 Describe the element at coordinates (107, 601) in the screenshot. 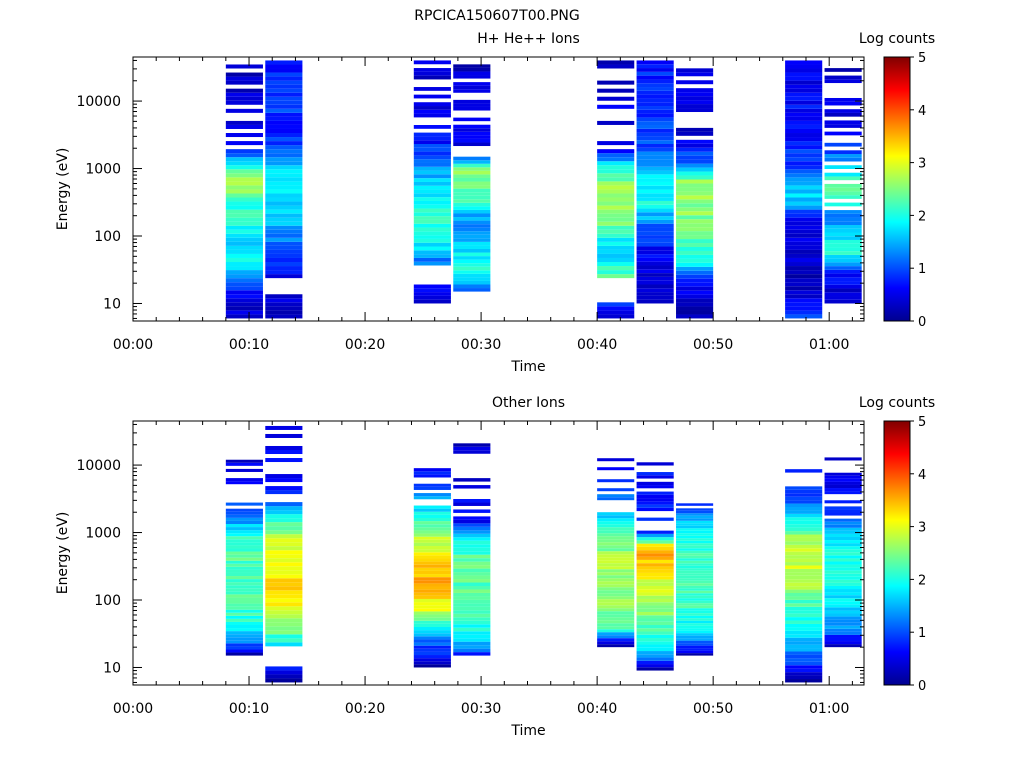

I see `y-tick-label: 100` at that location.